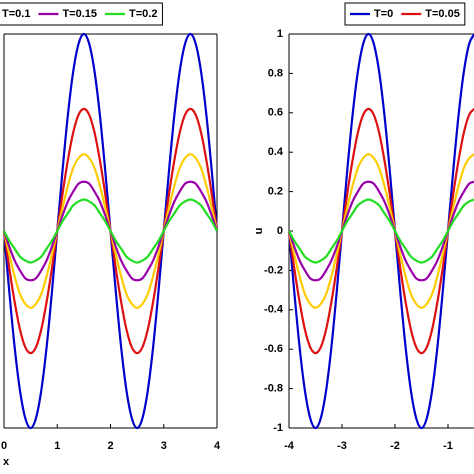 The height and width of the screenshot is (474, 474). I want to click on y-tick-label: 1, so click(280, 34).